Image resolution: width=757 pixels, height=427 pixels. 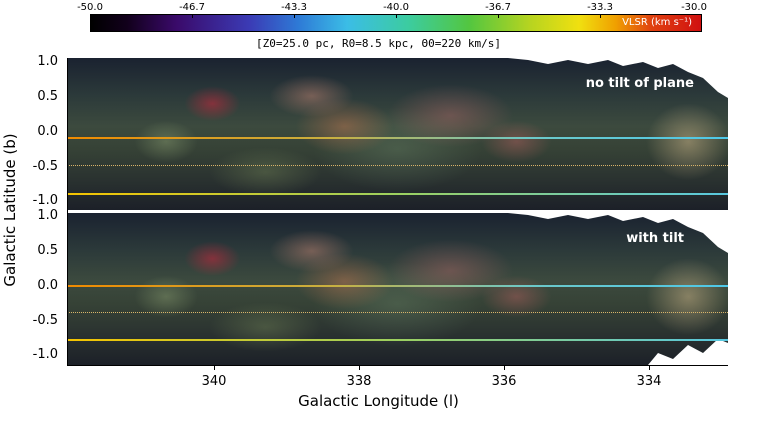 I want to click on x-tick-label: 336, so click(x=504, y=381).